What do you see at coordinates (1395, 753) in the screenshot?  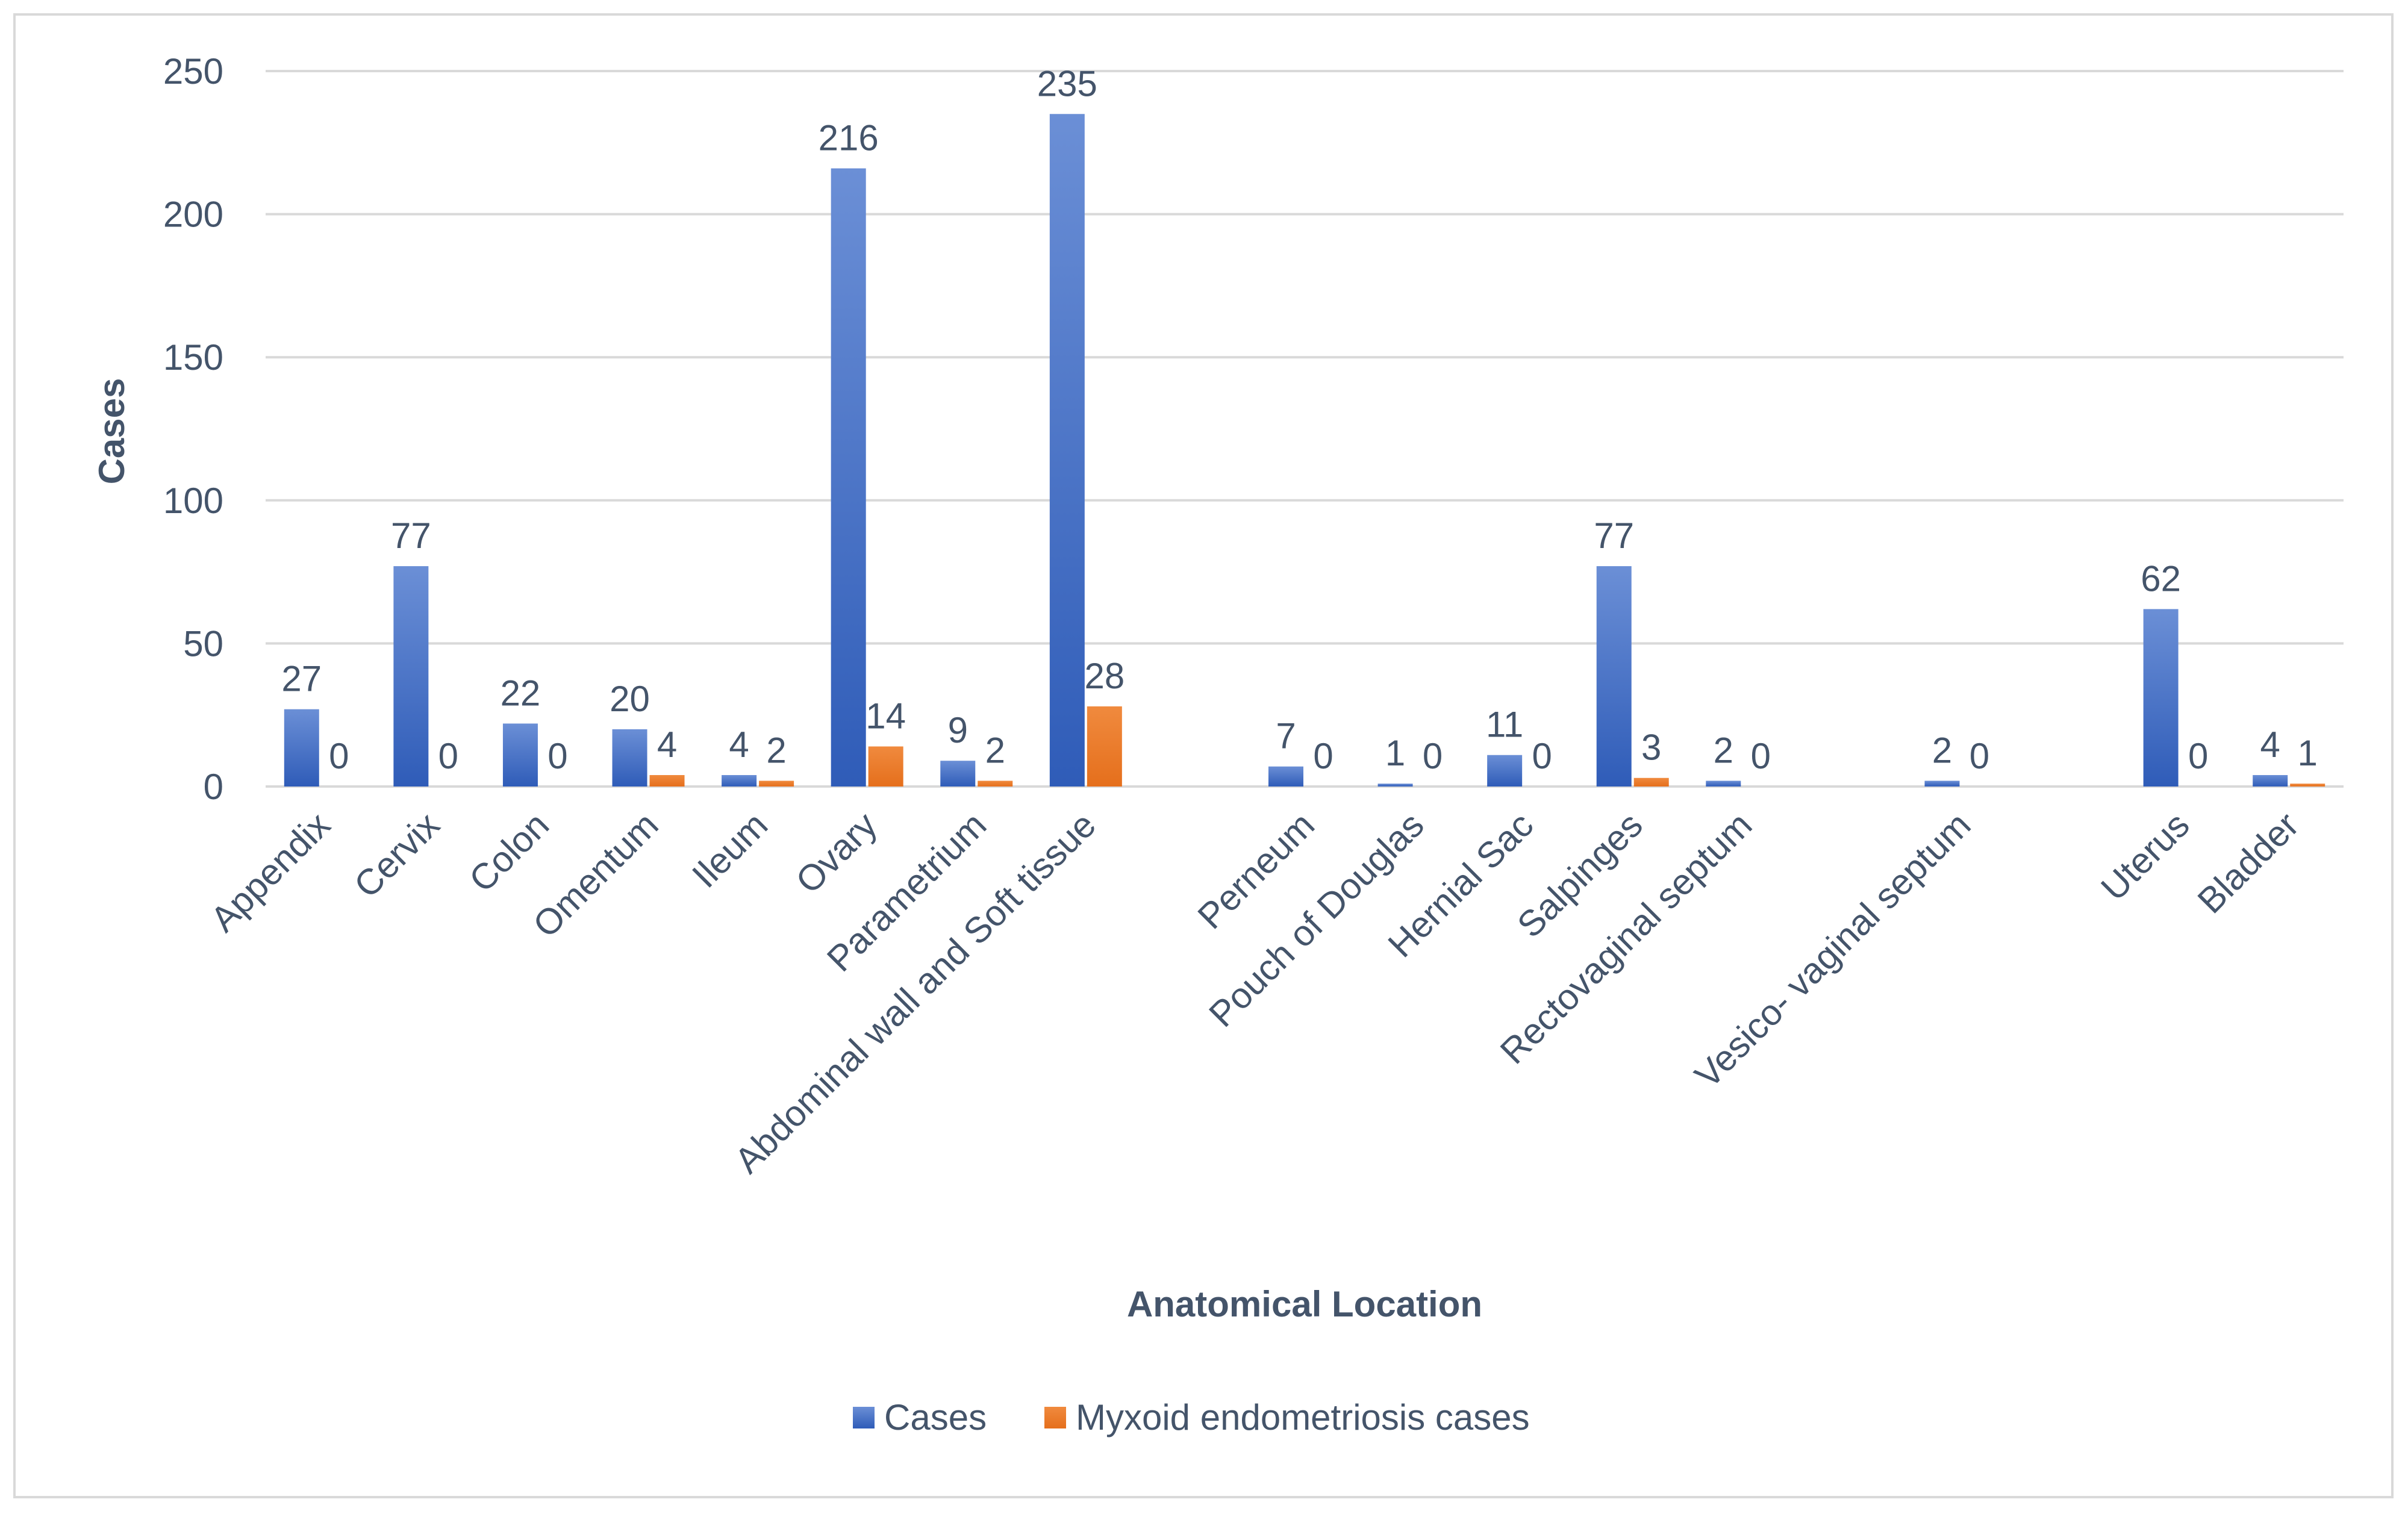 I see `data-label-cases: 1` at bounding box center [1395, 753].